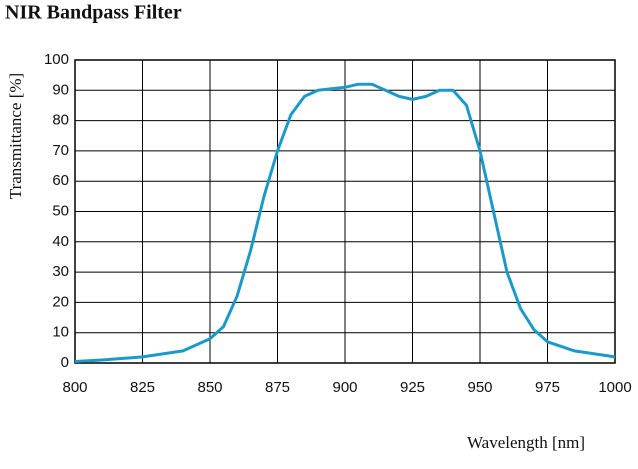  I want to click on x-tick-label: 800, so click(74, 387).